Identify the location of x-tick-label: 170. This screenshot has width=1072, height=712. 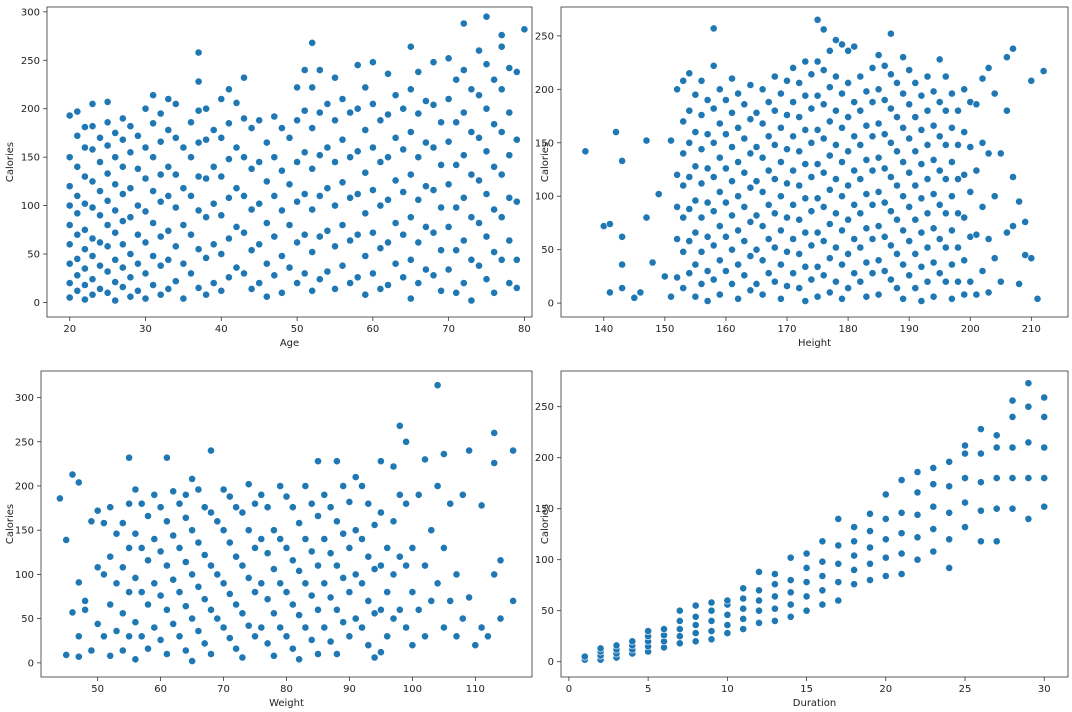
(786, 329).